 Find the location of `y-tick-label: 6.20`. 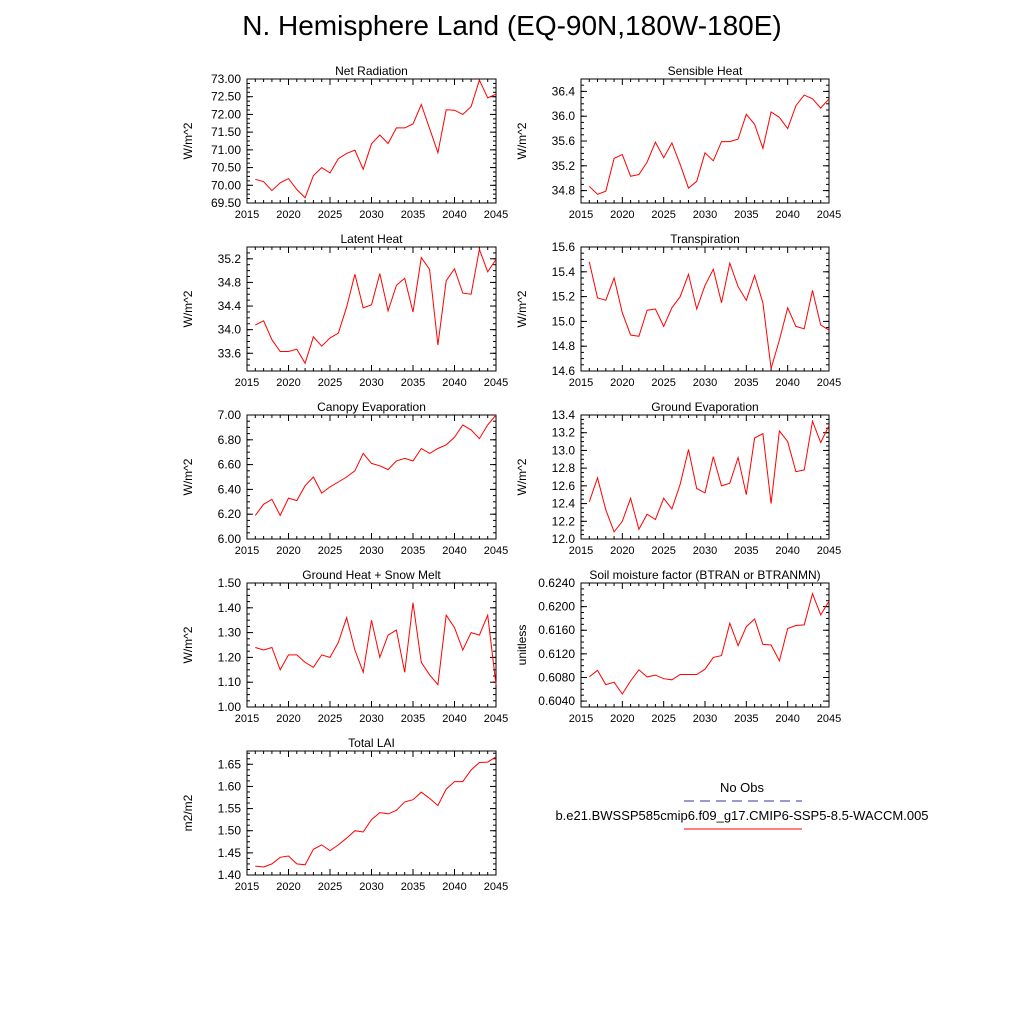

y-tick-label: 6.20 is located at coordinates (230, 514).